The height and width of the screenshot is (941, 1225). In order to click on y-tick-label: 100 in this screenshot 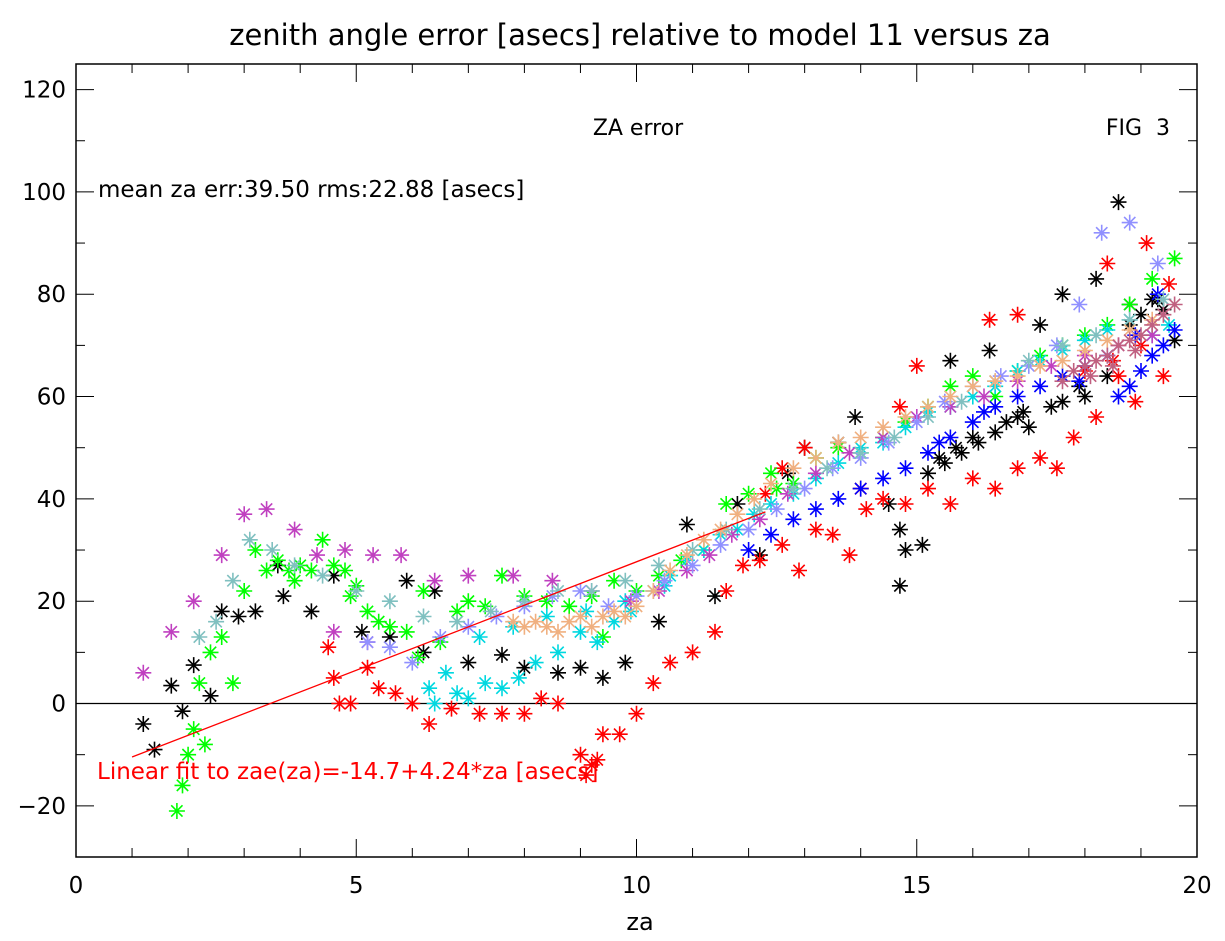, I will do `click(44, 193)`.